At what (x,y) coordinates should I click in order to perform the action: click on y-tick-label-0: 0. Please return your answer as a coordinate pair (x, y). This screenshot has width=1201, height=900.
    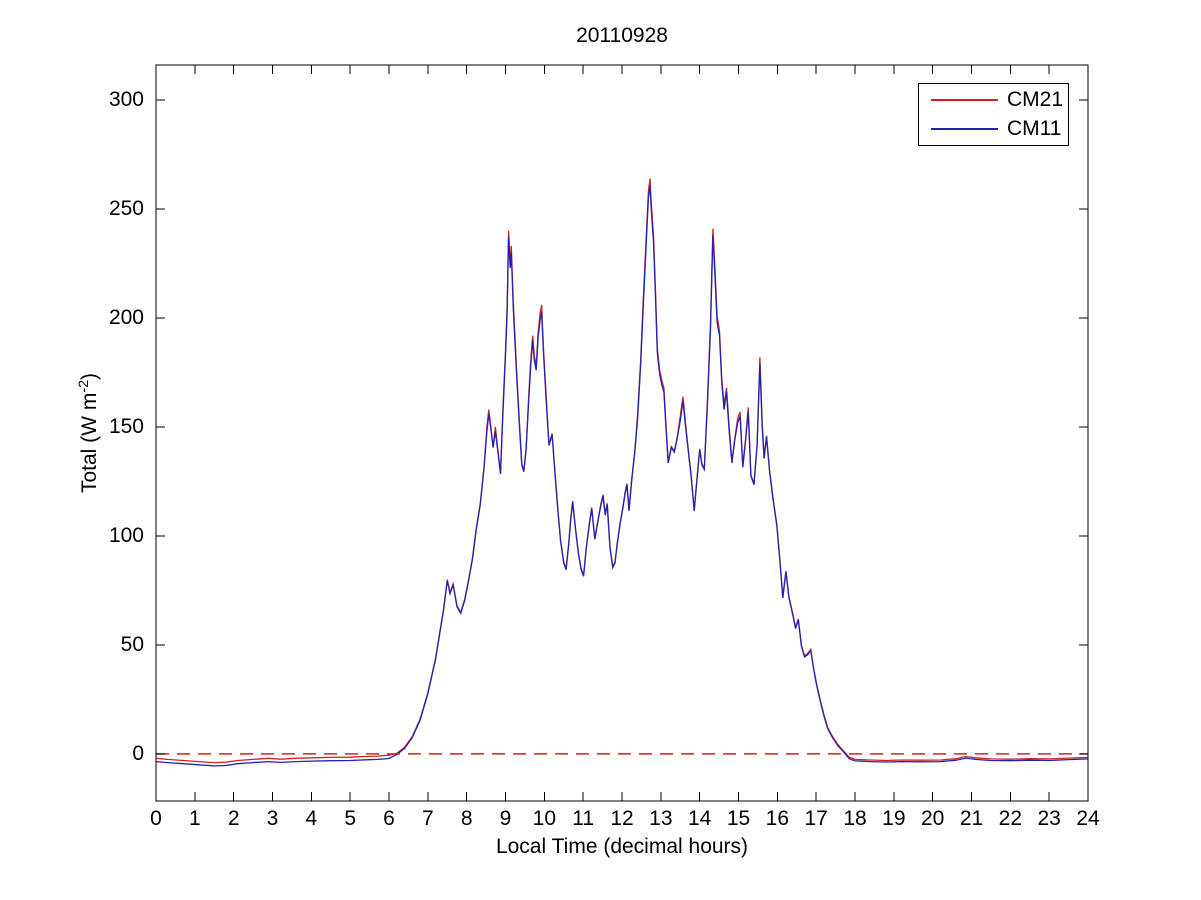
    Looking at the image, I should click on (138, 753).